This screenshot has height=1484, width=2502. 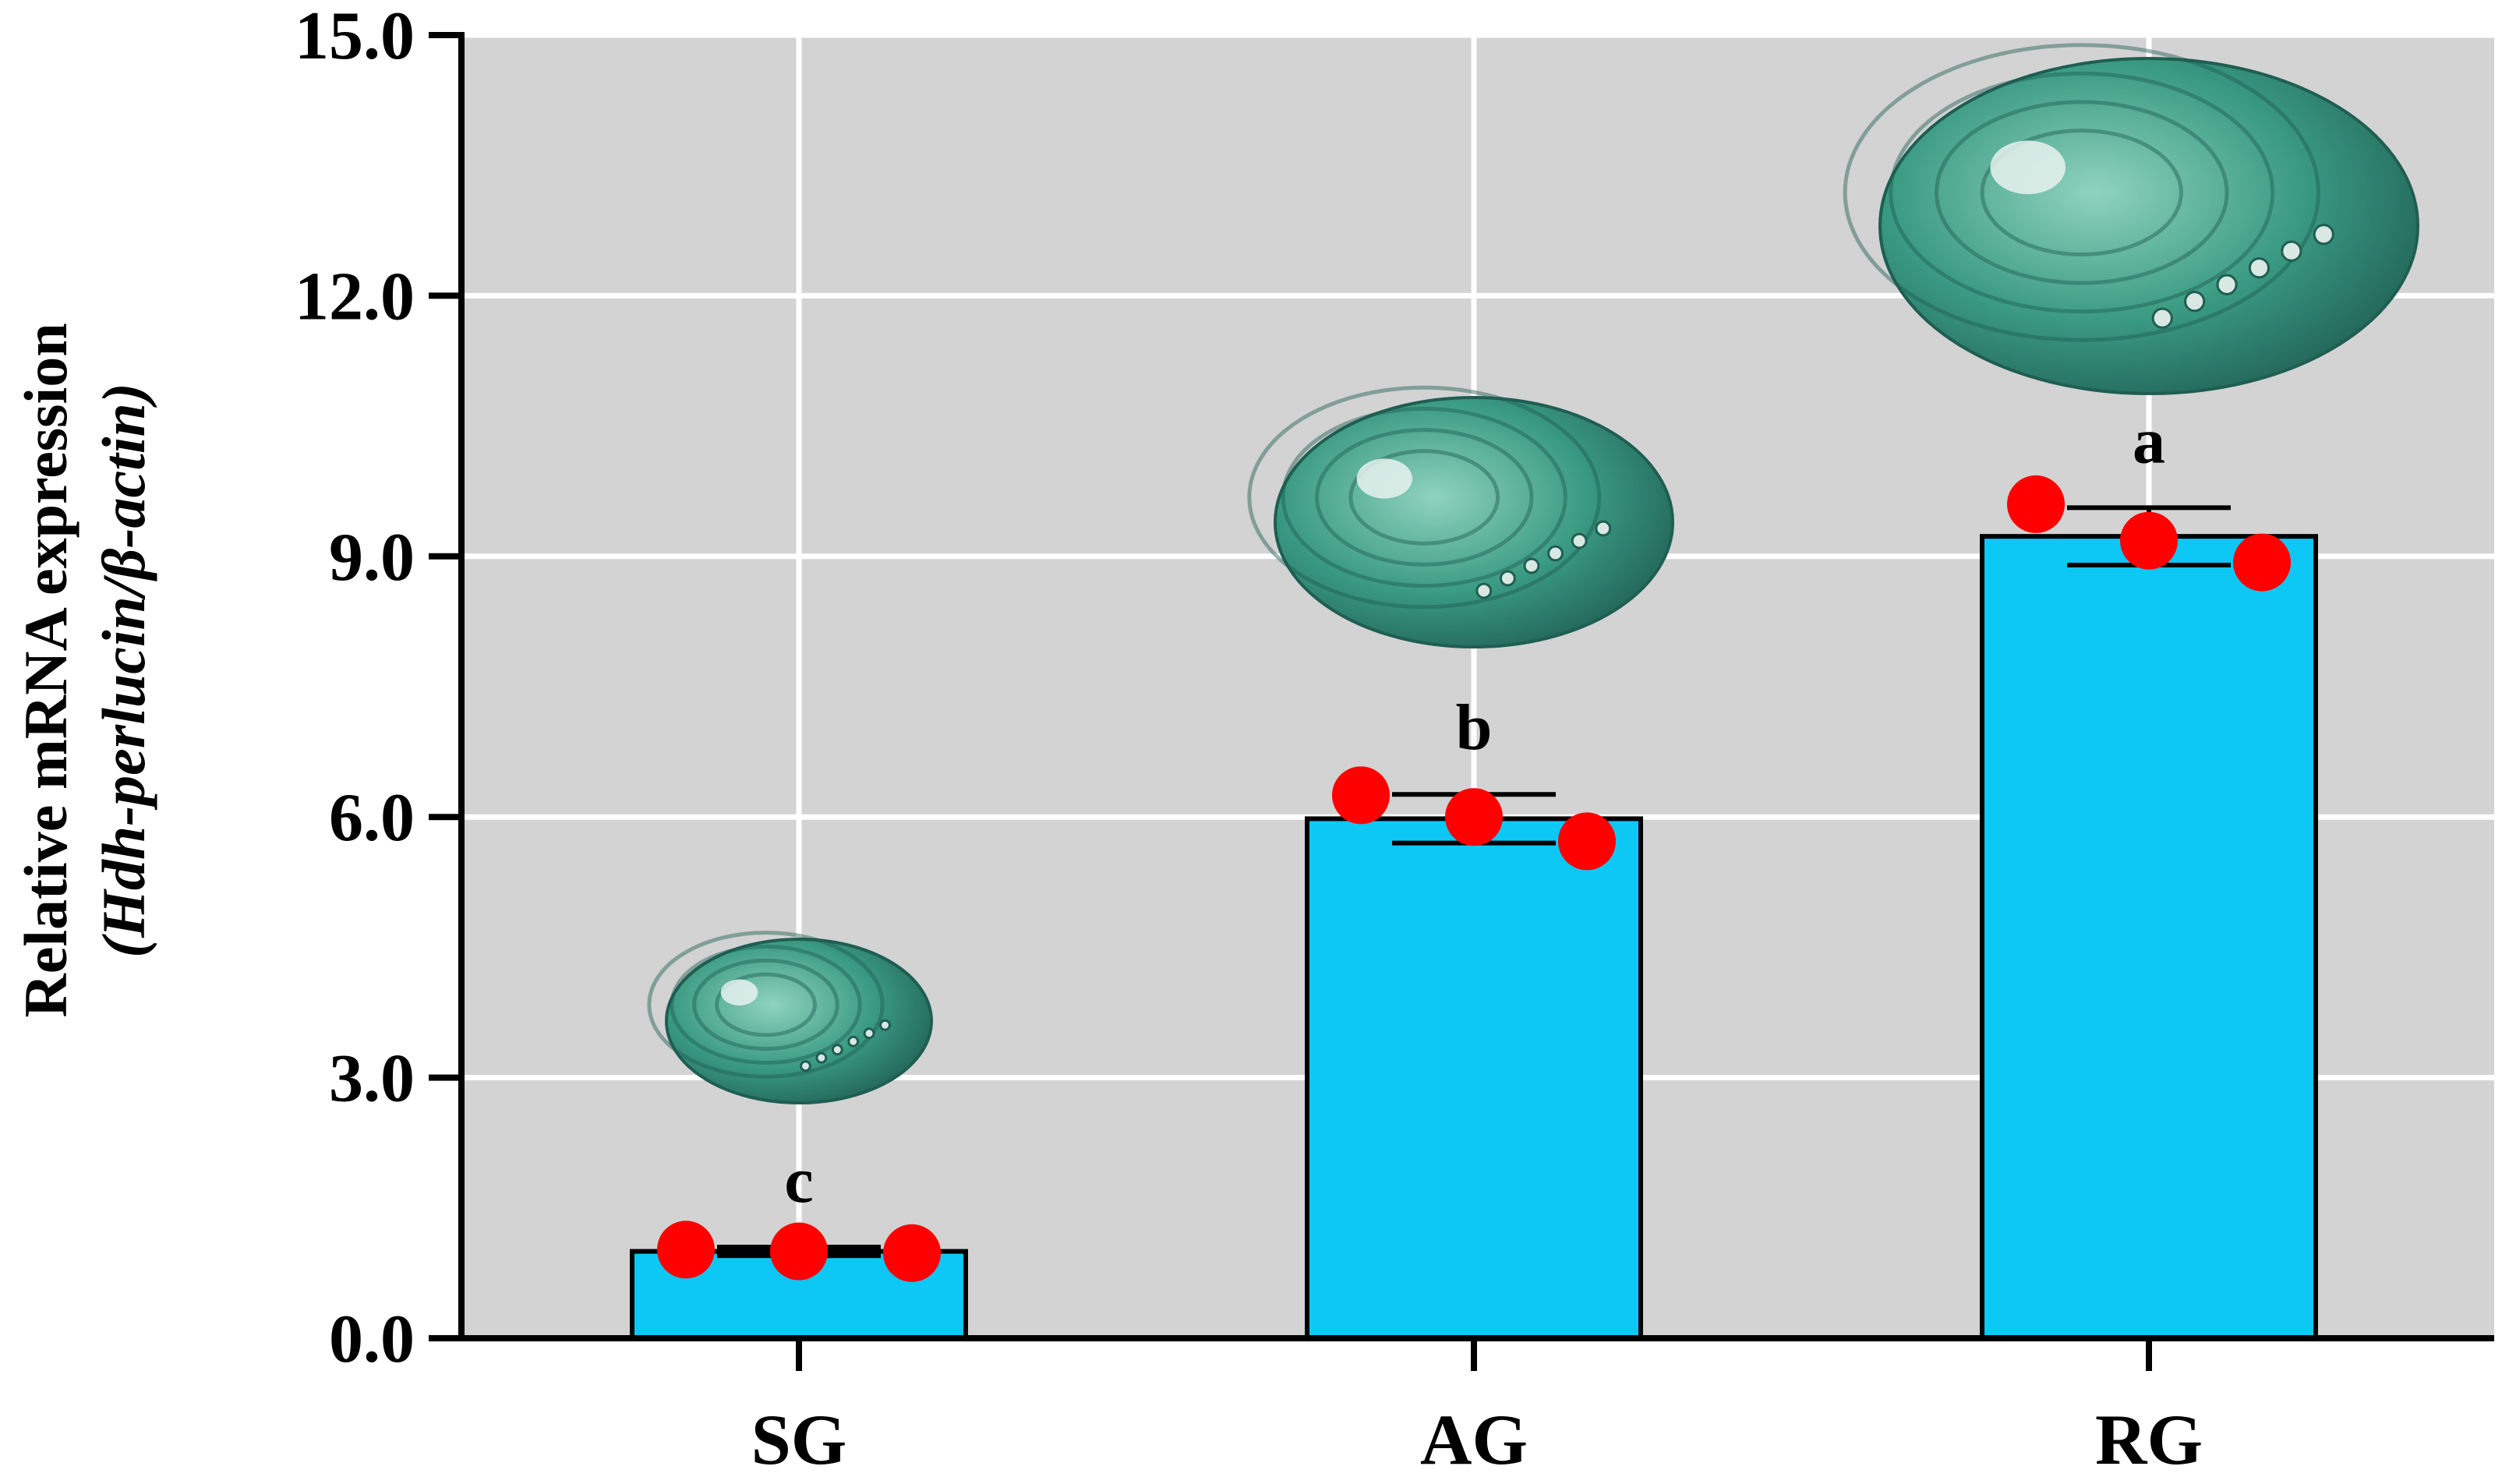 I want to click on bar-ag, so click(x=1474, y=1078).